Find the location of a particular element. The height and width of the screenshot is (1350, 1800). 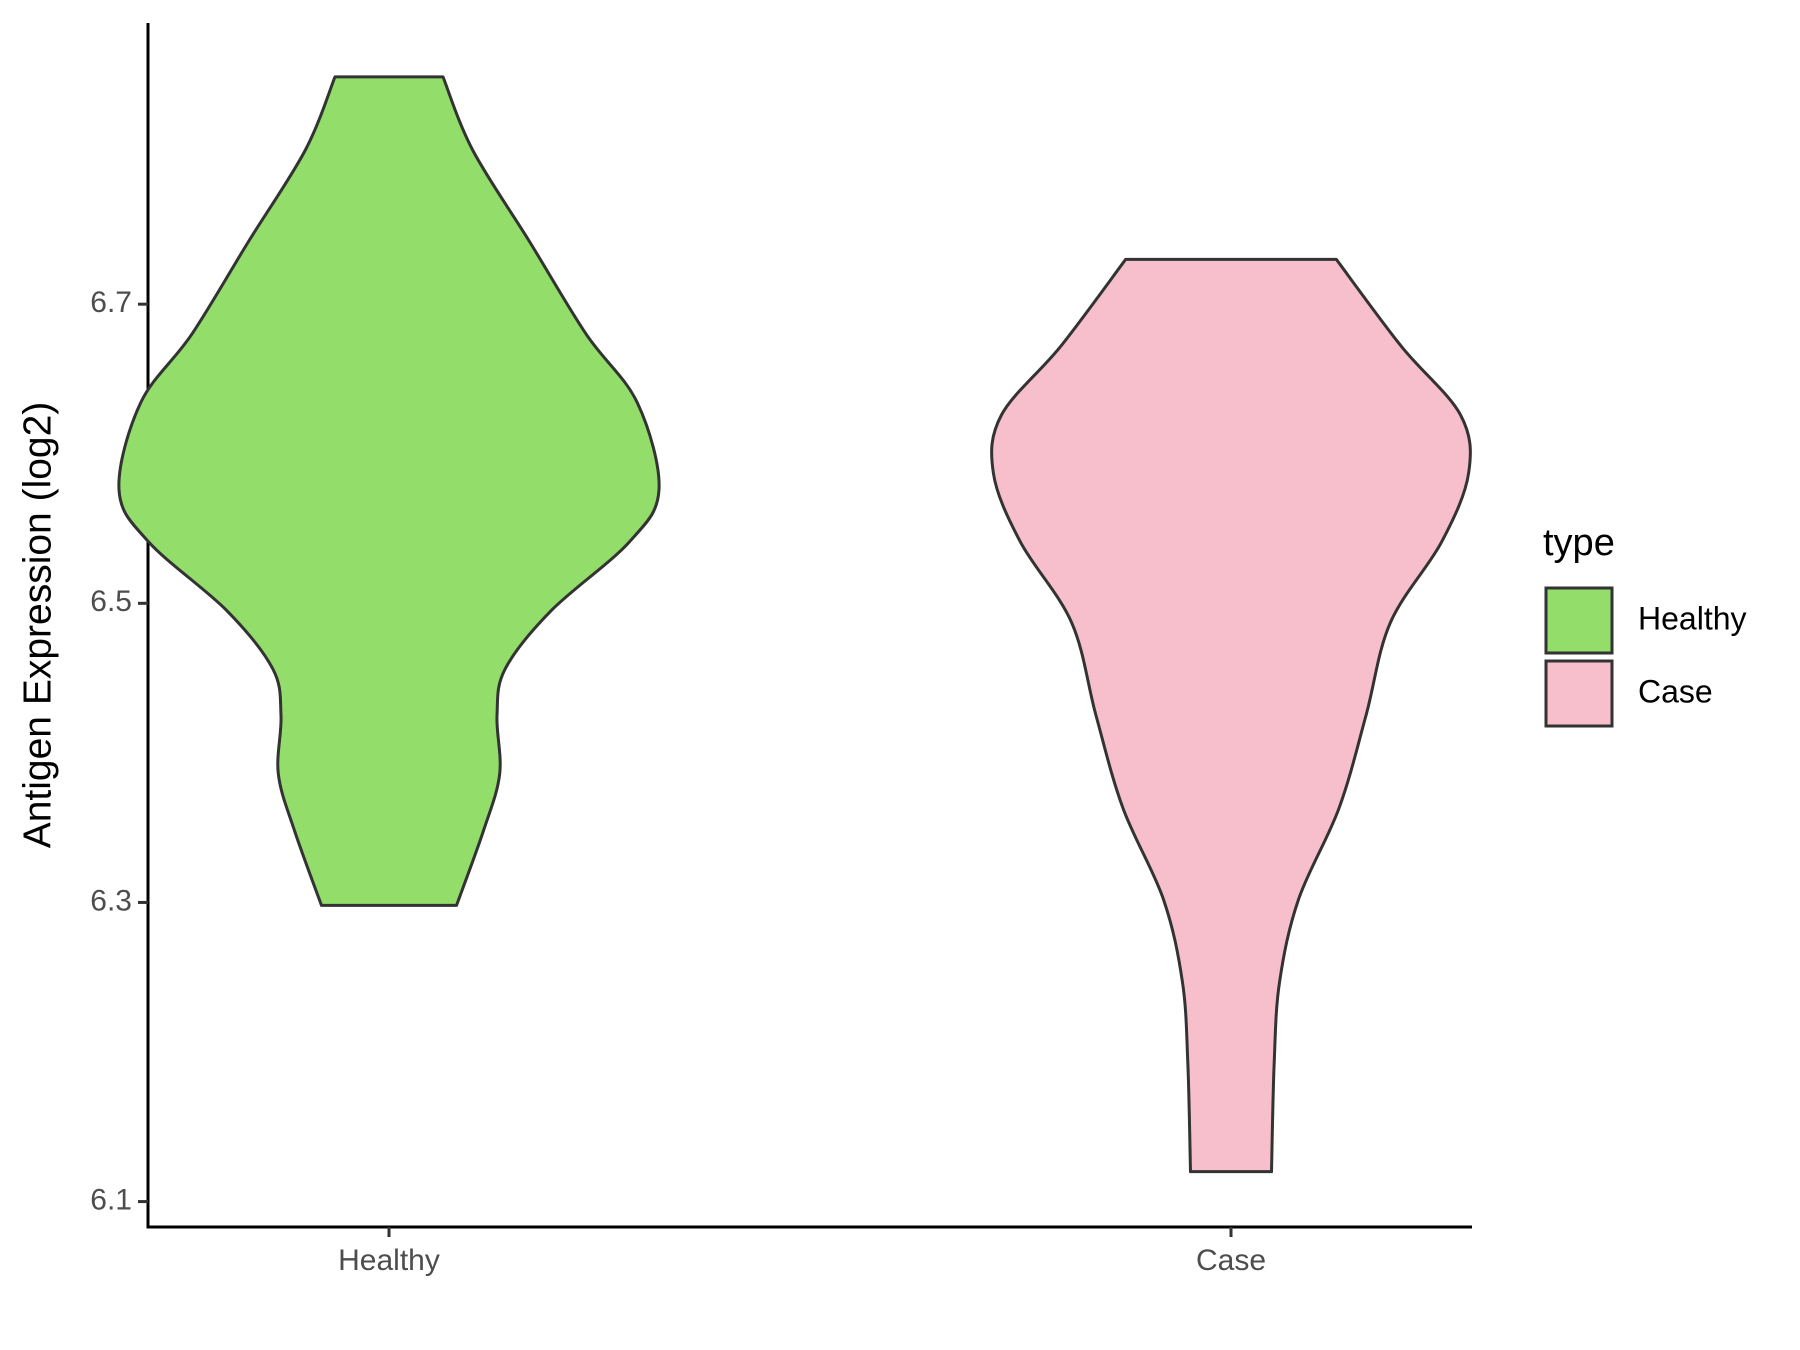

y-tick-label: 6.1 is located at coordinates (111, 1199).